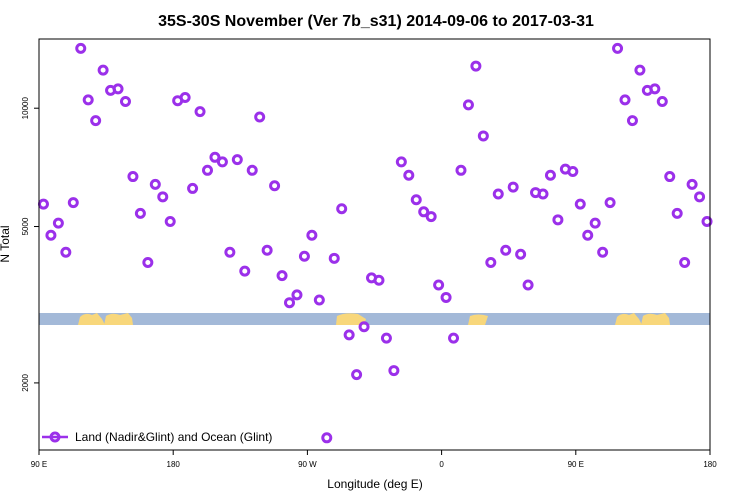 Image resolution: width=750 pixels, height=500 pixels. What do you see at coordinates (118, 319) in the screenshot?
I see `land-patch-australia-east` at bounding box center [118, 319].